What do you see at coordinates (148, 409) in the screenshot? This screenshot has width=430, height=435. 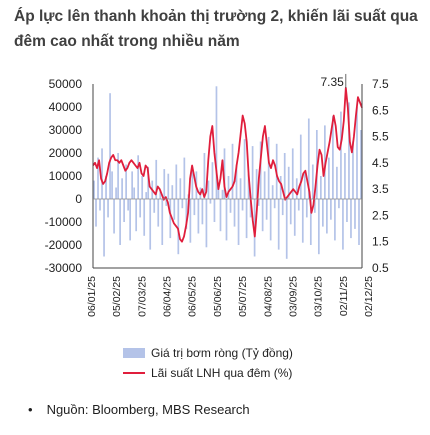 I see `source-text: Nguồn: Bloomberg, MBS Research` at bounding box center [148, 409].